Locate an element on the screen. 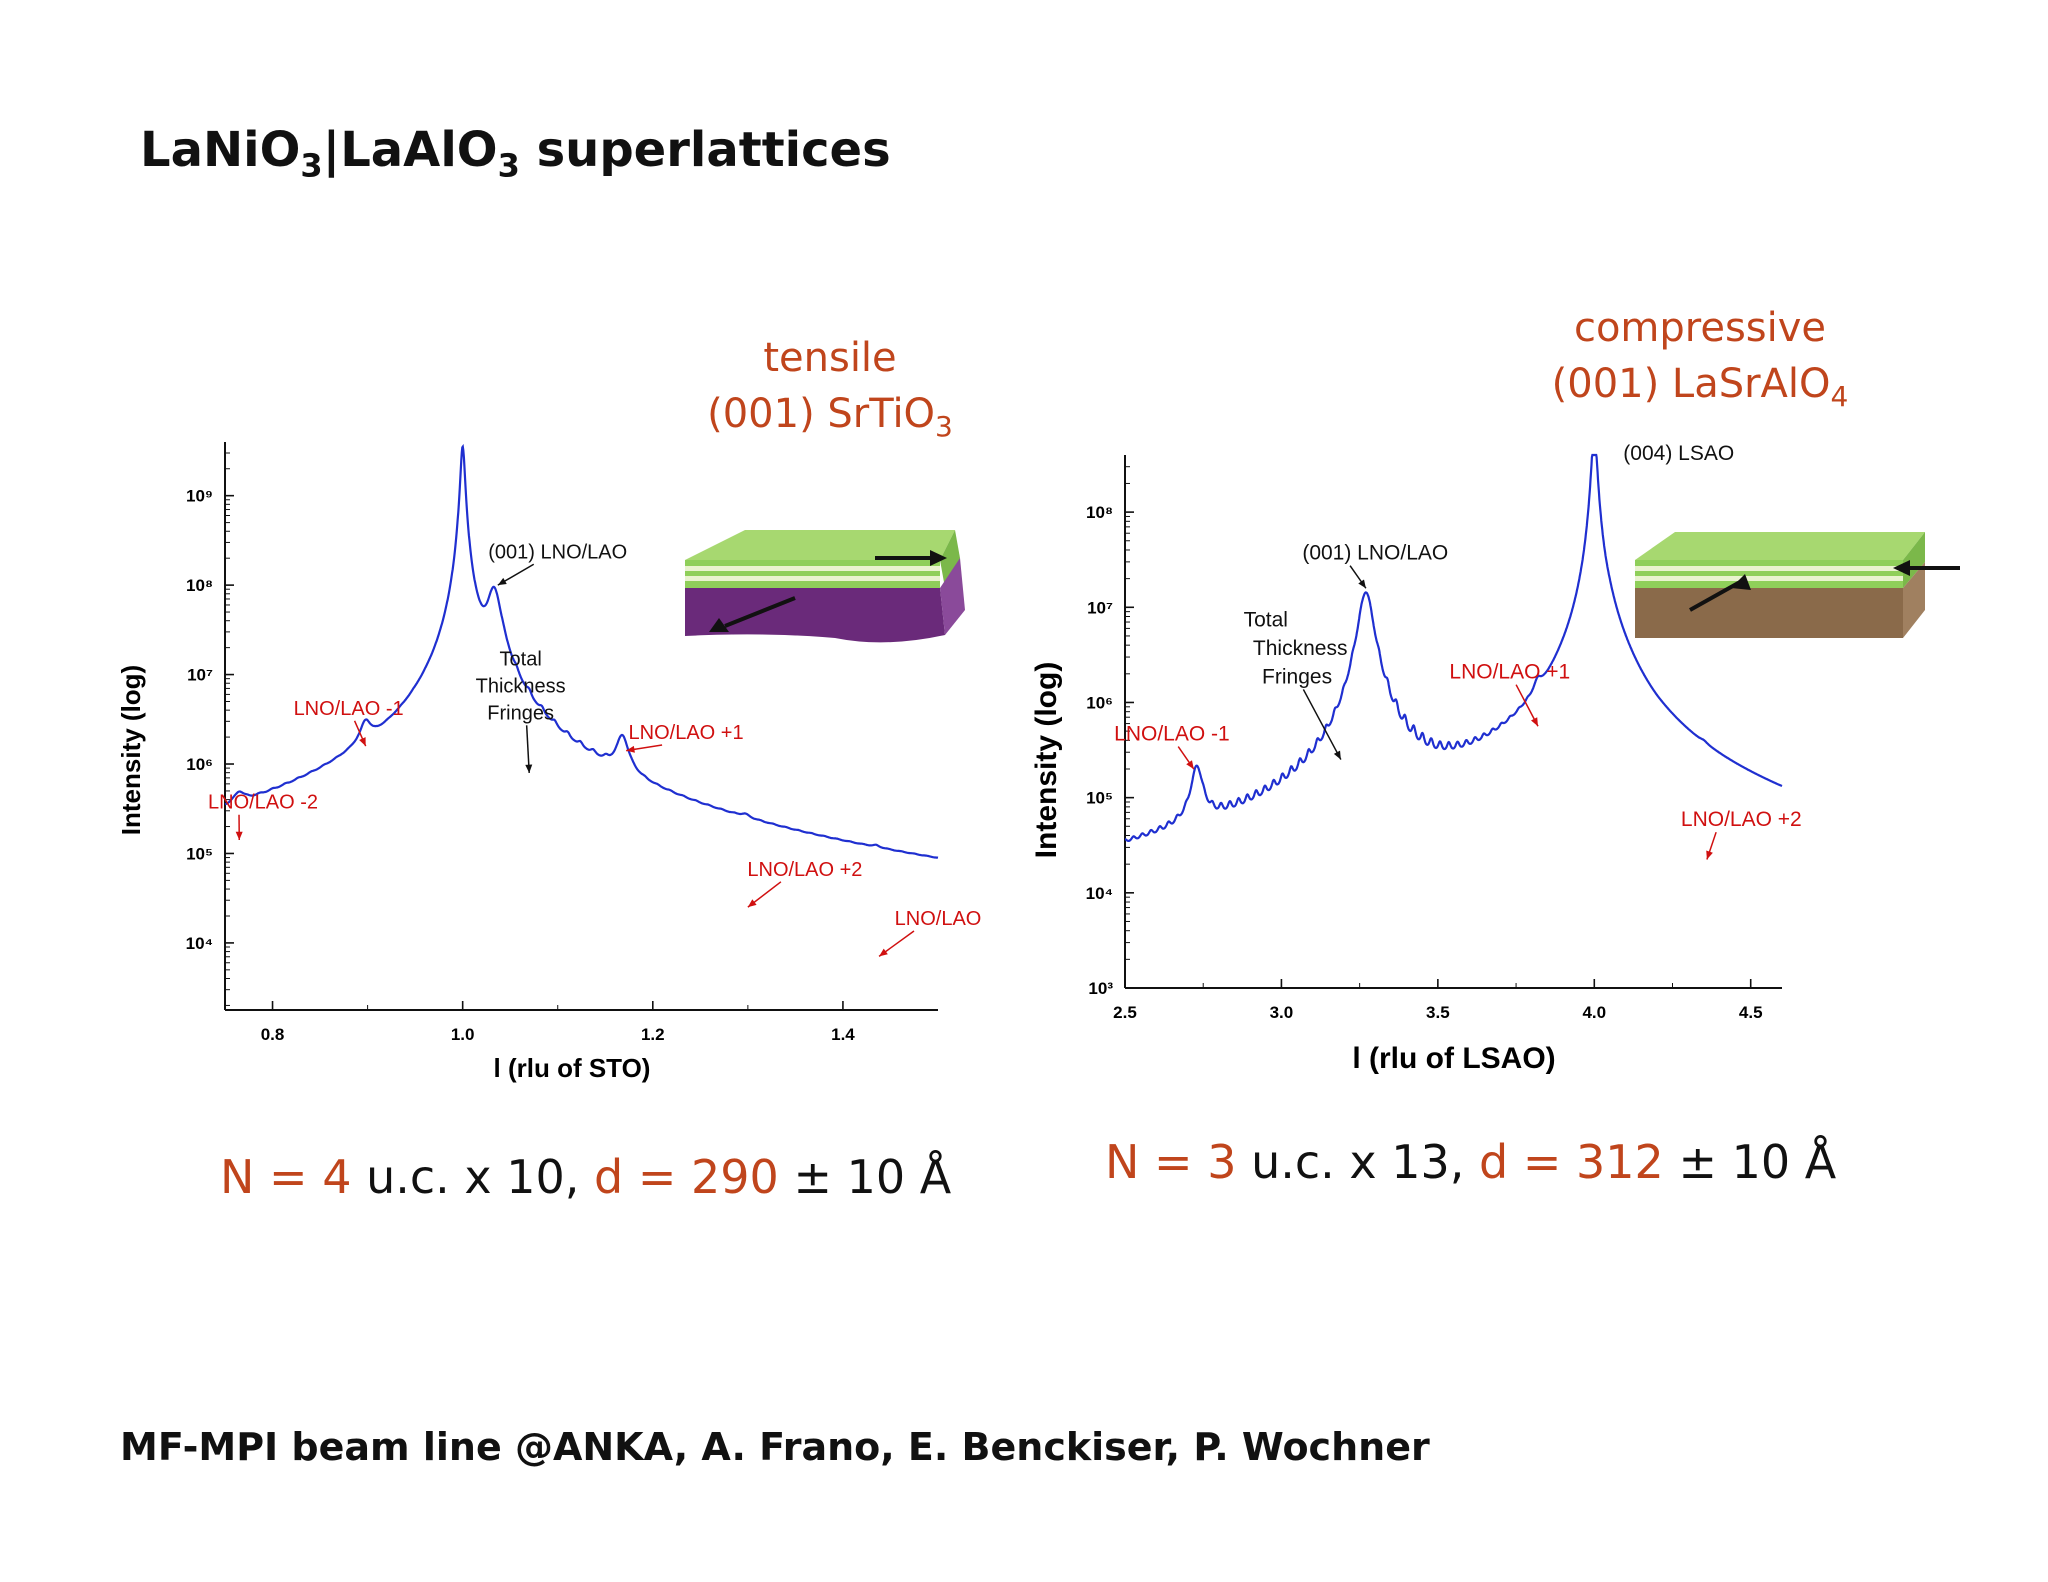 This screenshot has height=1582, width=2048. right-substrate: (001) LaSrAlO4 is located at coordinates (1700, 390).